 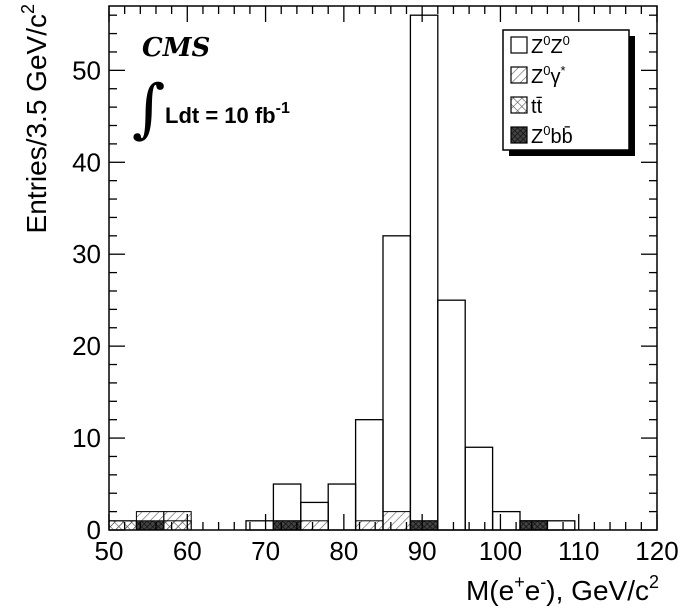 I want to click on x-tick-label-70: 70, so click(x=265, y=551).